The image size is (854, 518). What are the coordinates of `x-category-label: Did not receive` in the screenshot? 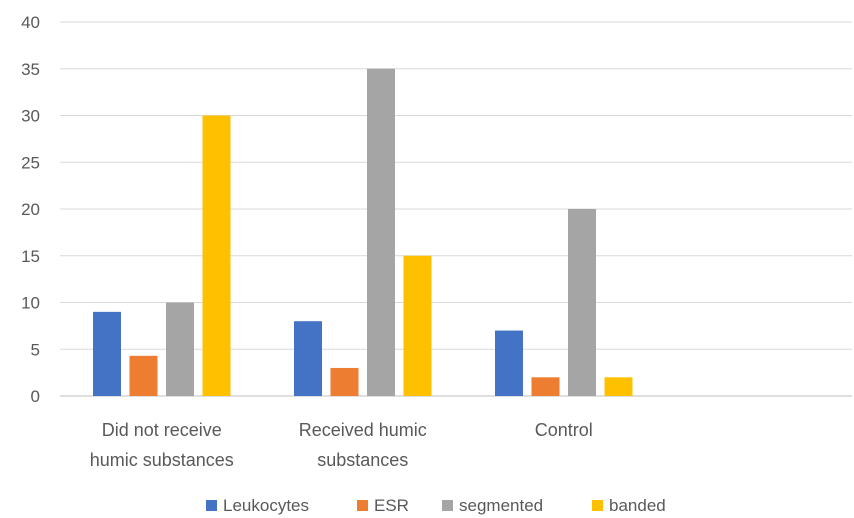 It's located at (162, 430).